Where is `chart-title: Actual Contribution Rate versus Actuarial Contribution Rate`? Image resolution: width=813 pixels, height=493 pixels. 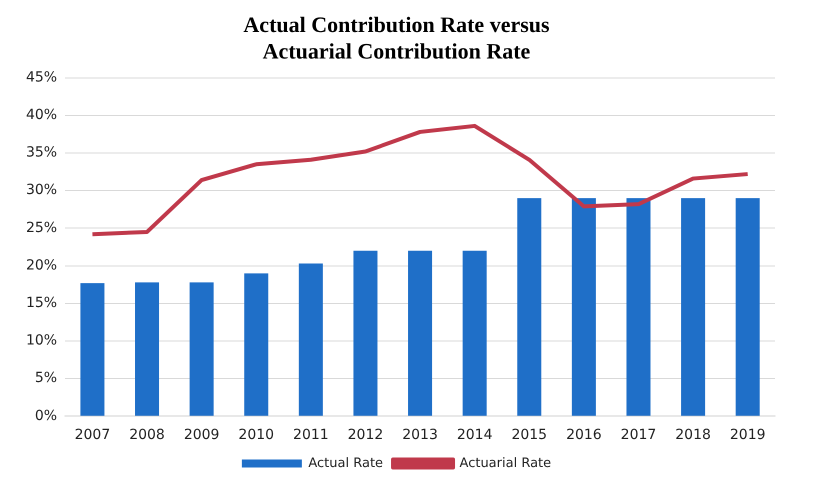 chart-title: Actual Contribution Rate versus Actuarial Contribution Rate is located at coordinates (396, 38).